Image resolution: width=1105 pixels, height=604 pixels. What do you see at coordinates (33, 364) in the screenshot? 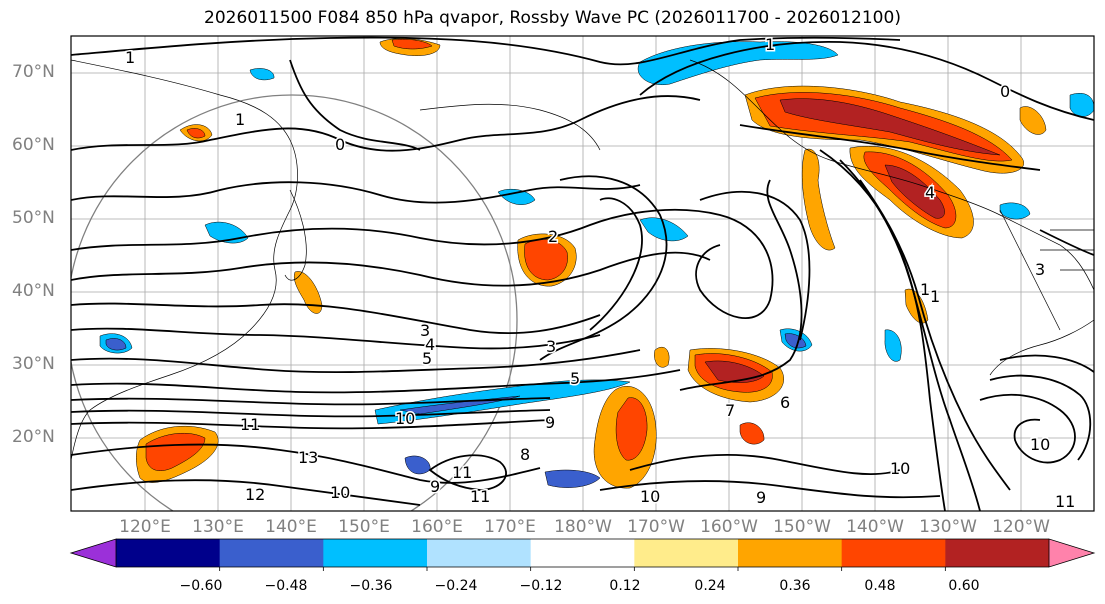
I see `lat-tick-label: 30°N` at bounding box center [33, 364].